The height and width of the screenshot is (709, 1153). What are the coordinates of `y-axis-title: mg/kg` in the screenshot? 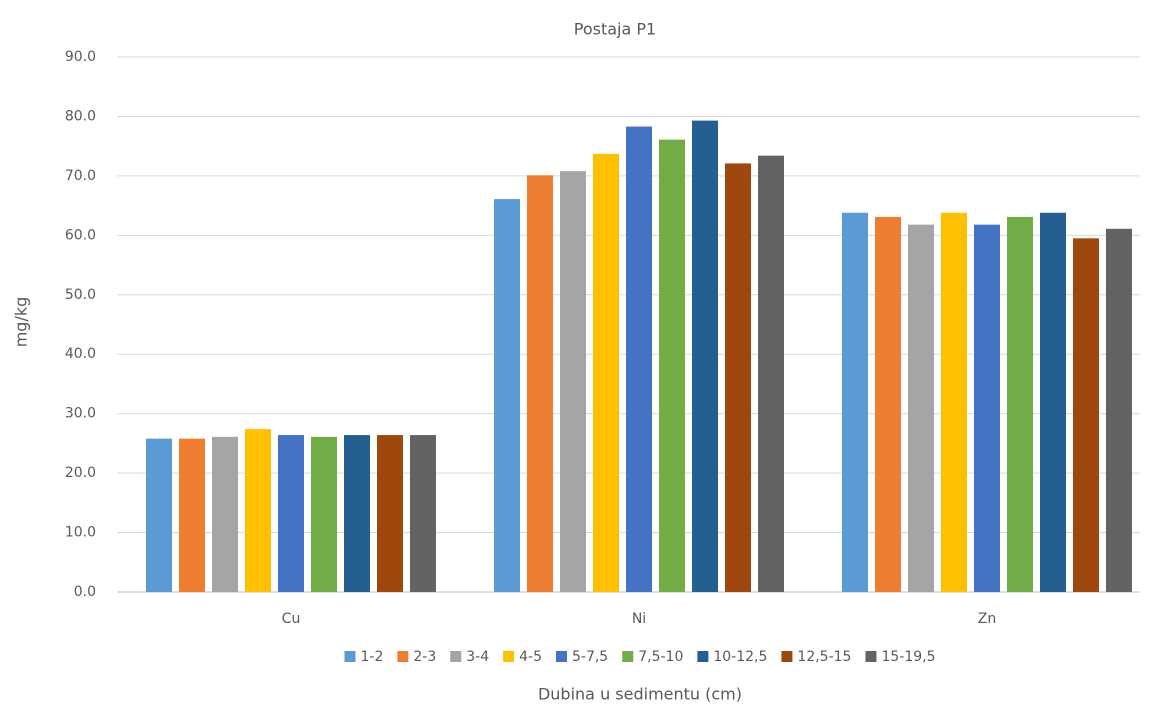 It's located at (21, 322).